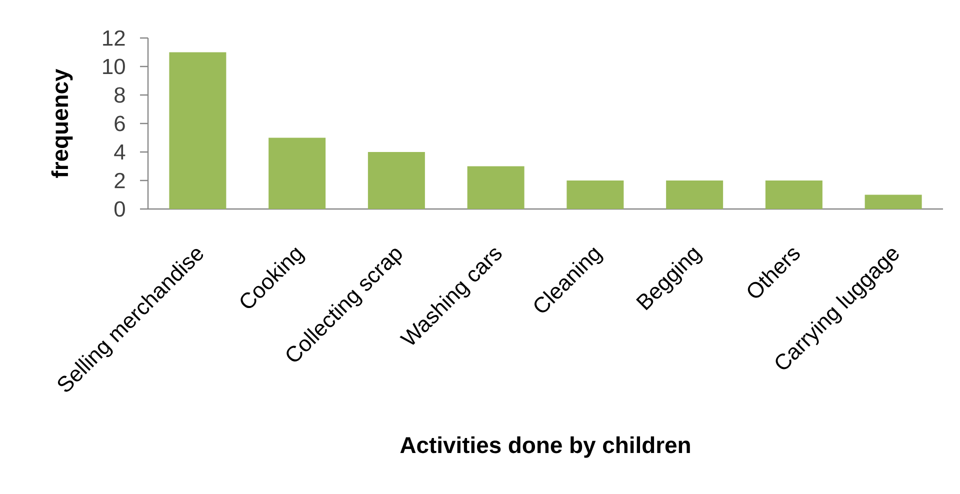 This screenshot has width=960, height=494. What do you see at coordinates (119, 209) in the screenshot?
I see `y-tick-label: 0` at bounding box center [119, 209].